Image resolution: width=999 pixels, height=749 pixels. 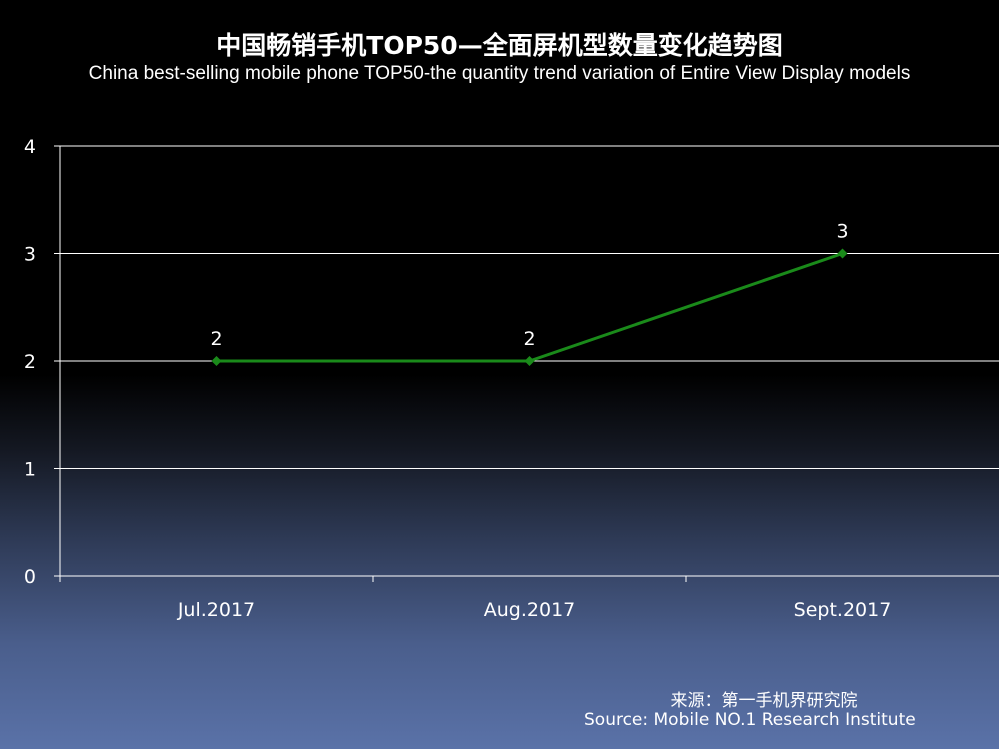 I want to click on series, so click(x=529, y=307).